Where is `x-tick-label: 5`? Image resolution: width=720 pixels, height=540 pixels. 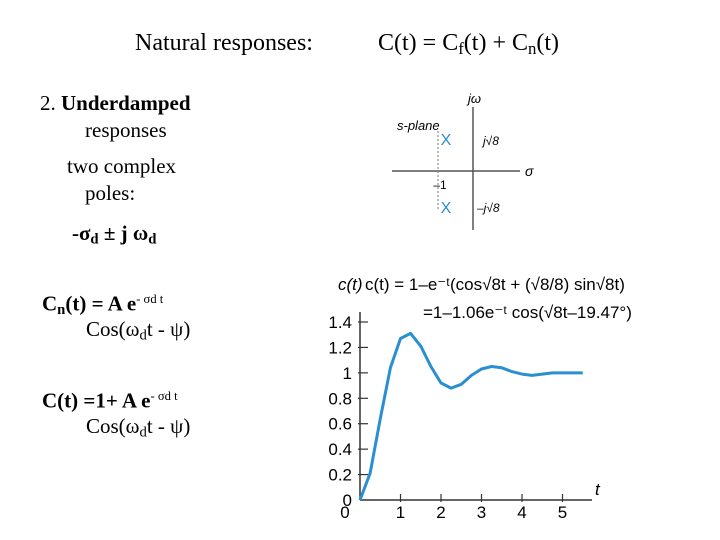 x-tick-label: 5 is located at coordinates (562, 512).